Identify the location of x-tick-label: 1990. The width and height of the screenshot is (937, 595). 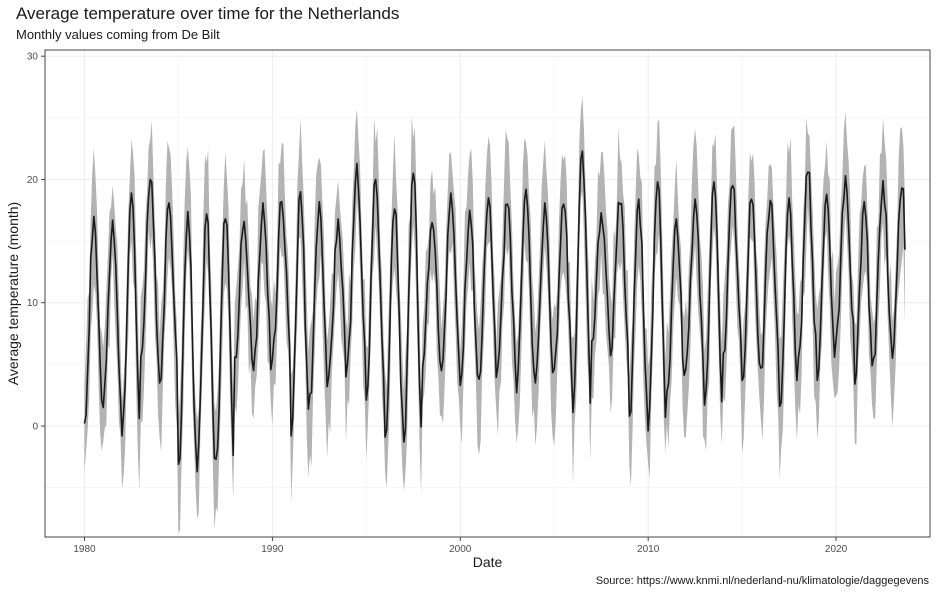
(272, 549).